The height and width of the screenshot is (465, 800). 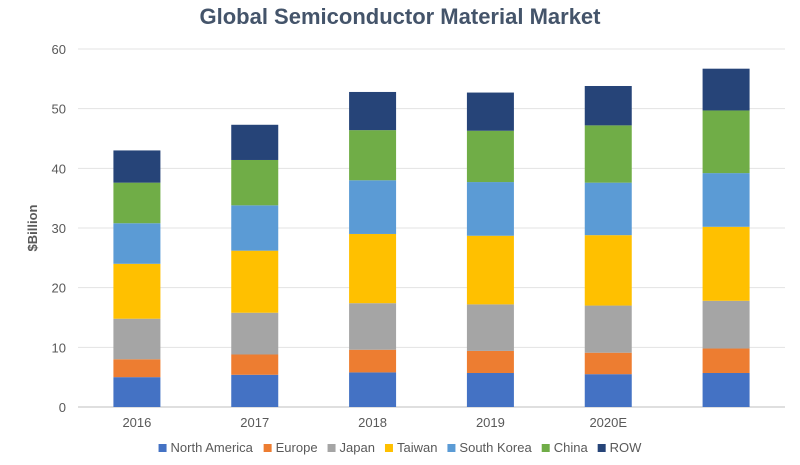 What do you see at coordinates (59, 168) in the screenshot?
I see `y-tick-label: 40` at bounding box center [59, 168].